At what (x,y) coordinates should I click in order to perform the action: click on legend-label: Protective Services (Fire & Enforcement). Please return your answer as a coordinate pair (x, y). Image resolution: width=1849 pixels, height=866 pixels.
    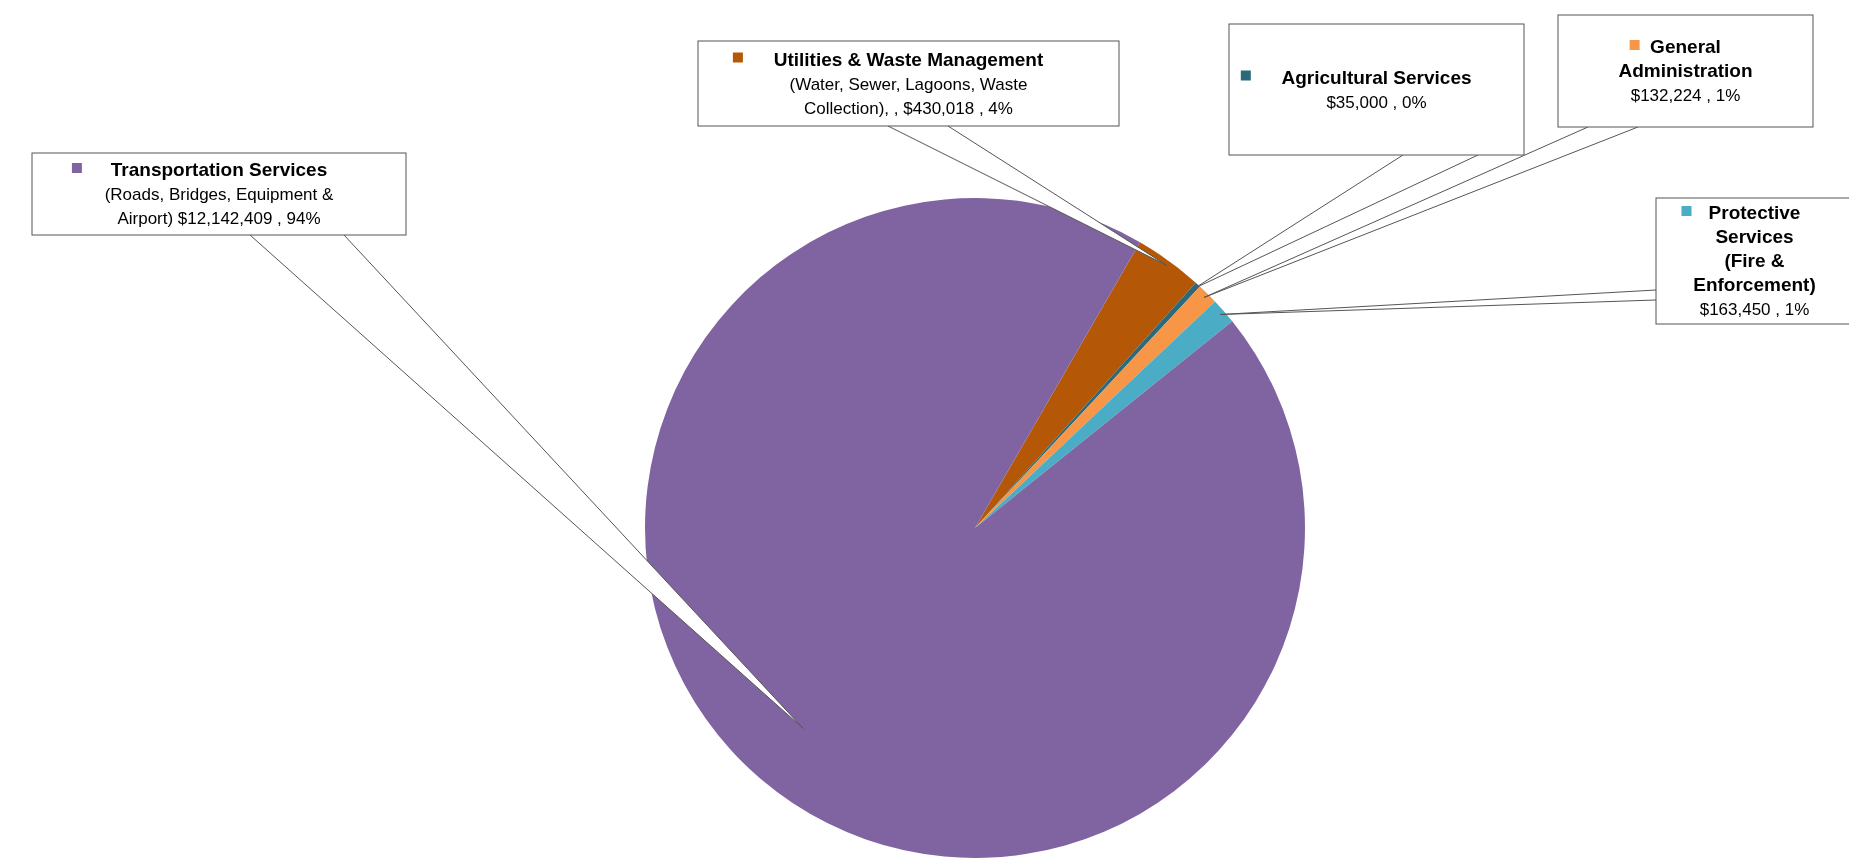
    Looking at the image, I should click on (1754, 248).